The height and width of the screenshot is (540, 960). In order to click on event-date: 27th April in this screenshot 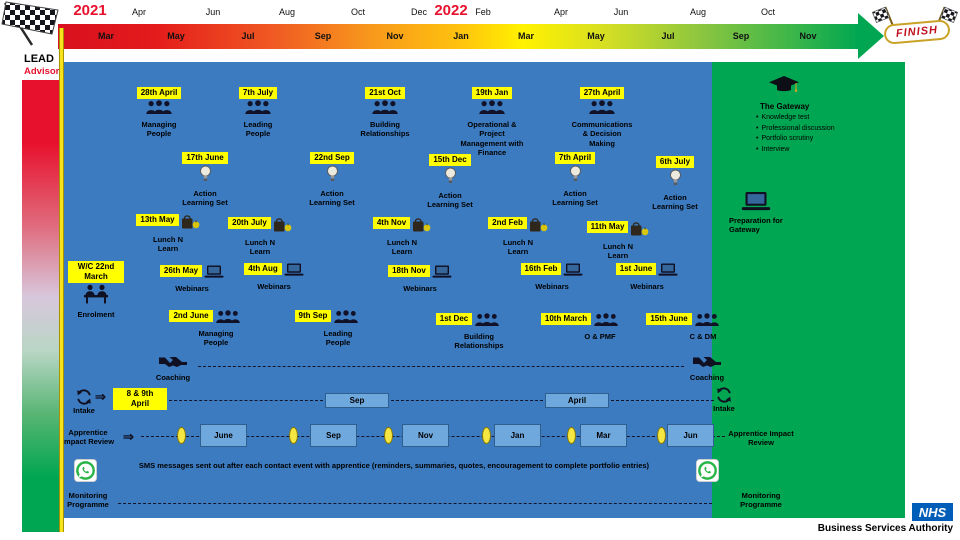, I will do `click(602, 93)`.